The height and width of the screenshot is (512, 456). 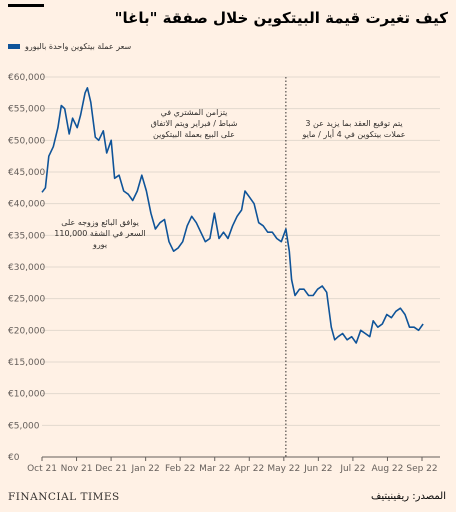 What do you see at coordinates (26, 300) in the screenshot?
I see `y-tick-label: €25,000` at bounding box center [26, 300].